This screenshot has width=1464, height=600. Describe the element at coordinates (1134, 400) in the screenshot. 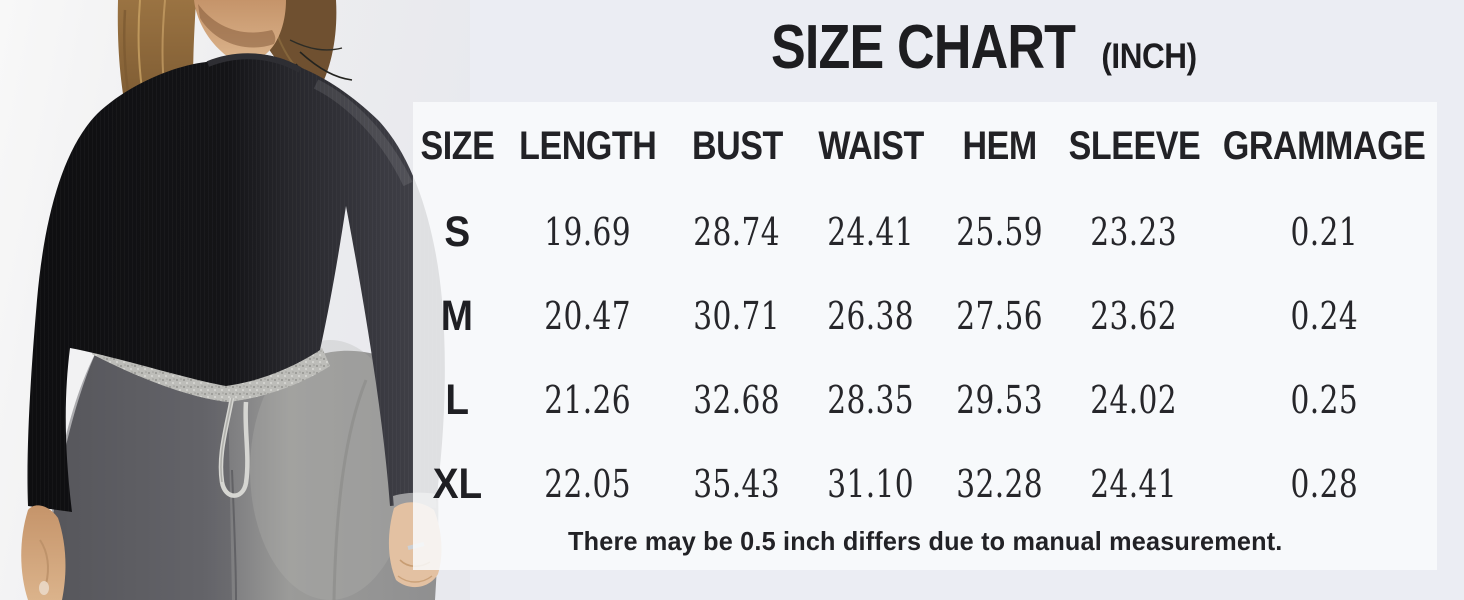

I see `table-cell: 24.02` at that location.